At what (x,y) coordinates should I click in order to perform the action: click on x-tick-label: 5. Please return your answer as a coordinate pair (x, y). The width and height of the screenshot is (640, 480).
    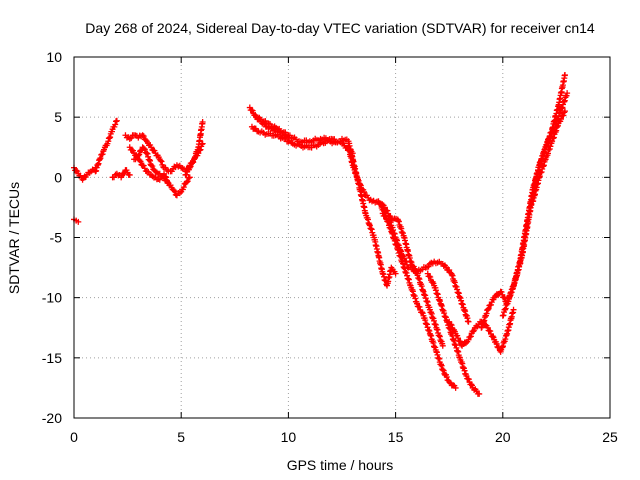
    Looking at the image, I should click on (181, 437).